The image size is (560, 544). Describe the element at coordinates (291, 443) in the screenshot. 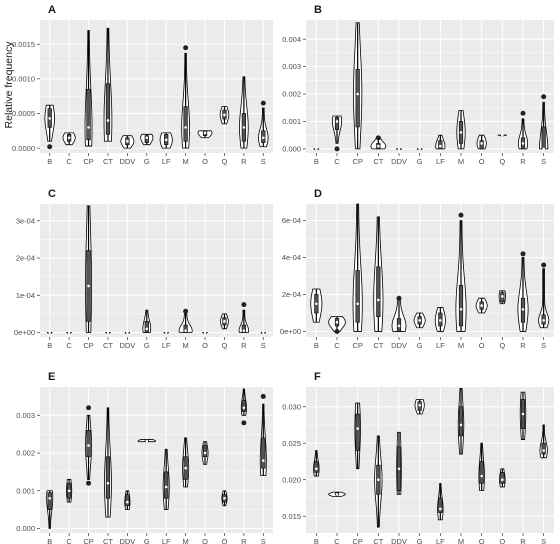

I see `y-tick-label: 0.025` at that location.